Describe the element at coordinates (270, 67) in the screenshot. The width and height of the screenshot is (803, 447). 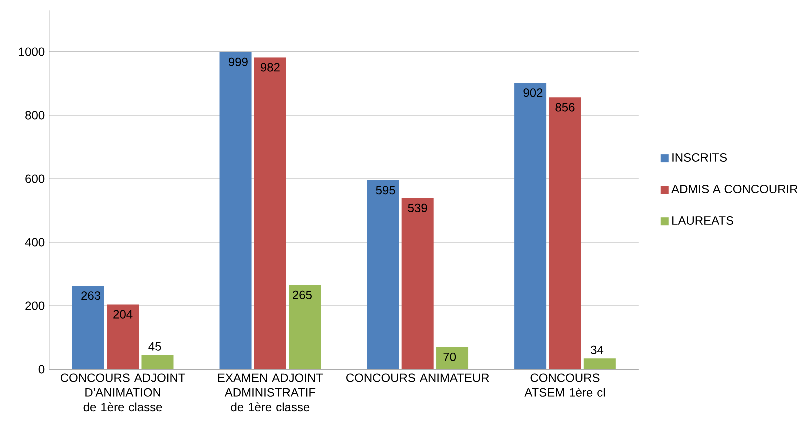
I see `data-label: 982` at that location.